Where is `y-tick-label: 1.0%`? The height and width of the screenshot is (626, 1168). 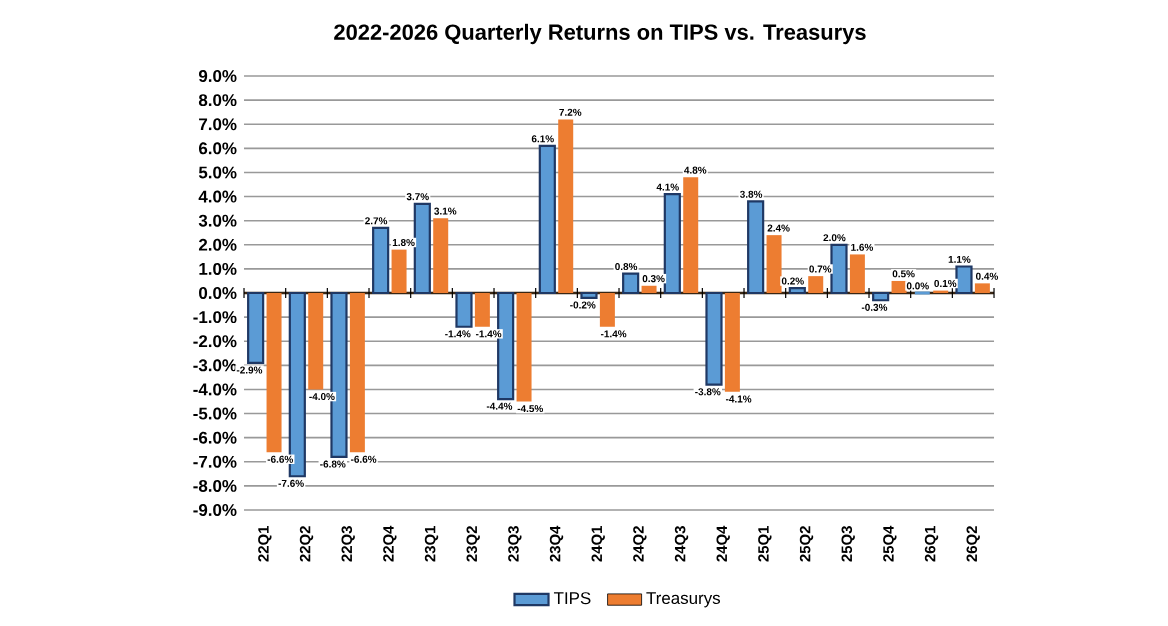 y-tick-label: 1.0% is located at coordinates (218, 268).